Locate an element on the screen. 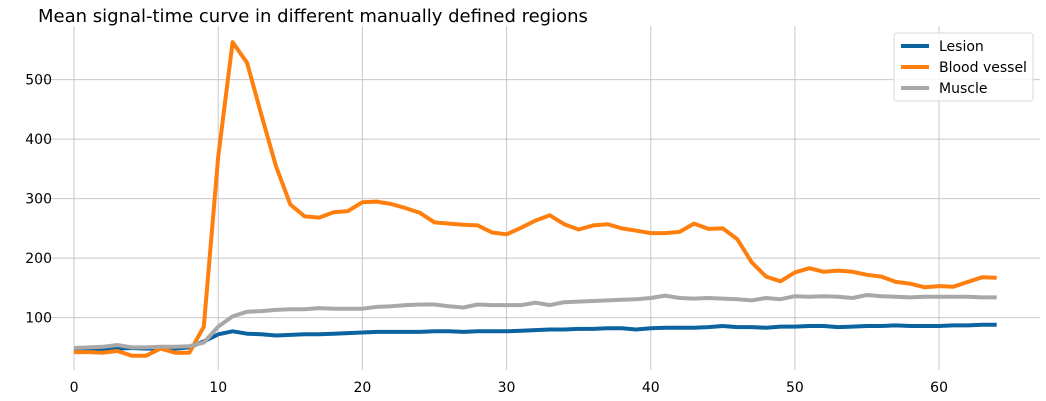  legend-box is located at coordinates (963, 67).